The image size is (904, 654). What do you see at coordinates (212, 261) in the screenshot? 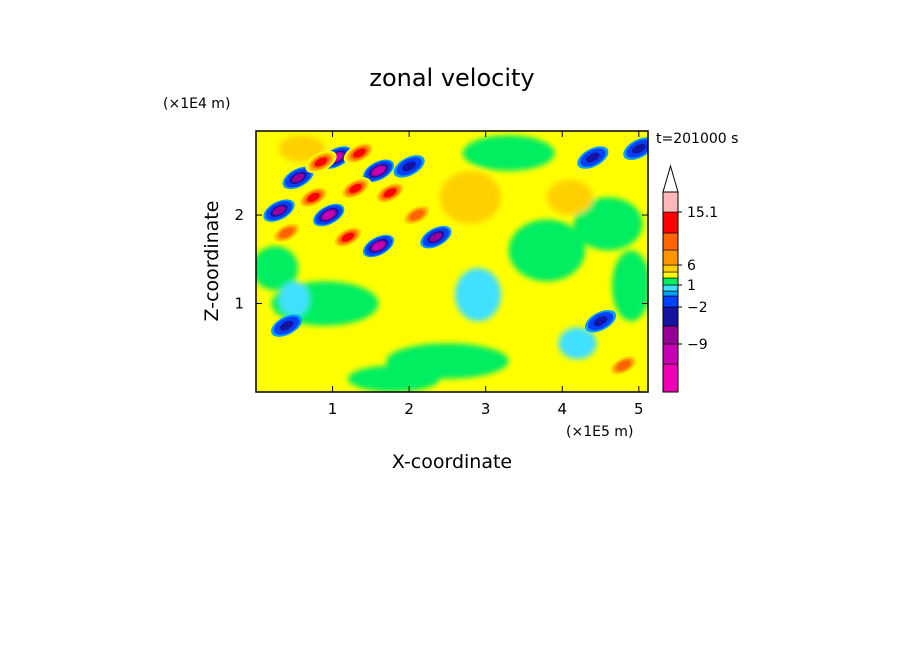
I see `y-axis-label: Z-coordinate` at bounding box center [212, 261].